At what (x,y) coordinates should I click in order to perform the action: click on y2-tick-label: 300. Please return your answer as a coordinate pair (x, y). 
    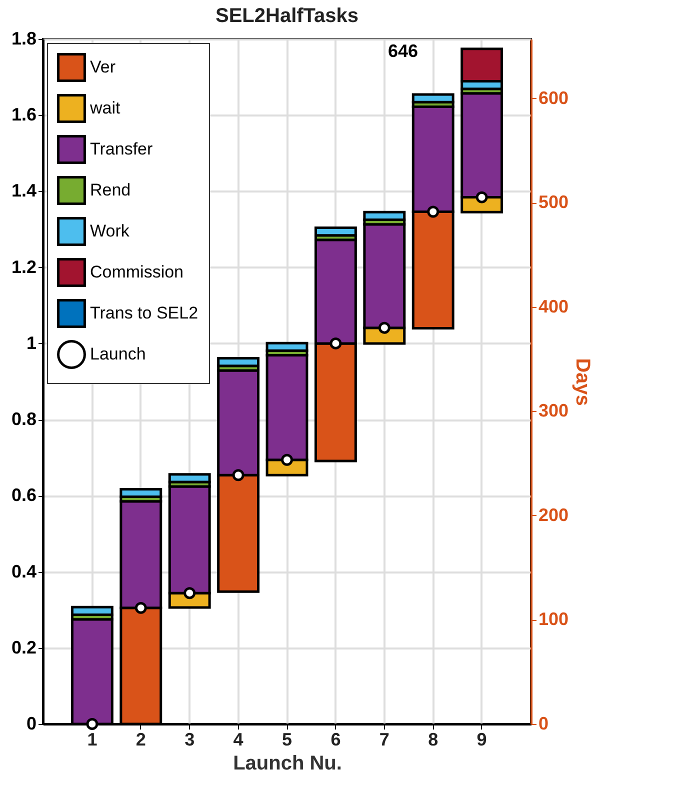
    Looking at the image, I should click on (553, 410).